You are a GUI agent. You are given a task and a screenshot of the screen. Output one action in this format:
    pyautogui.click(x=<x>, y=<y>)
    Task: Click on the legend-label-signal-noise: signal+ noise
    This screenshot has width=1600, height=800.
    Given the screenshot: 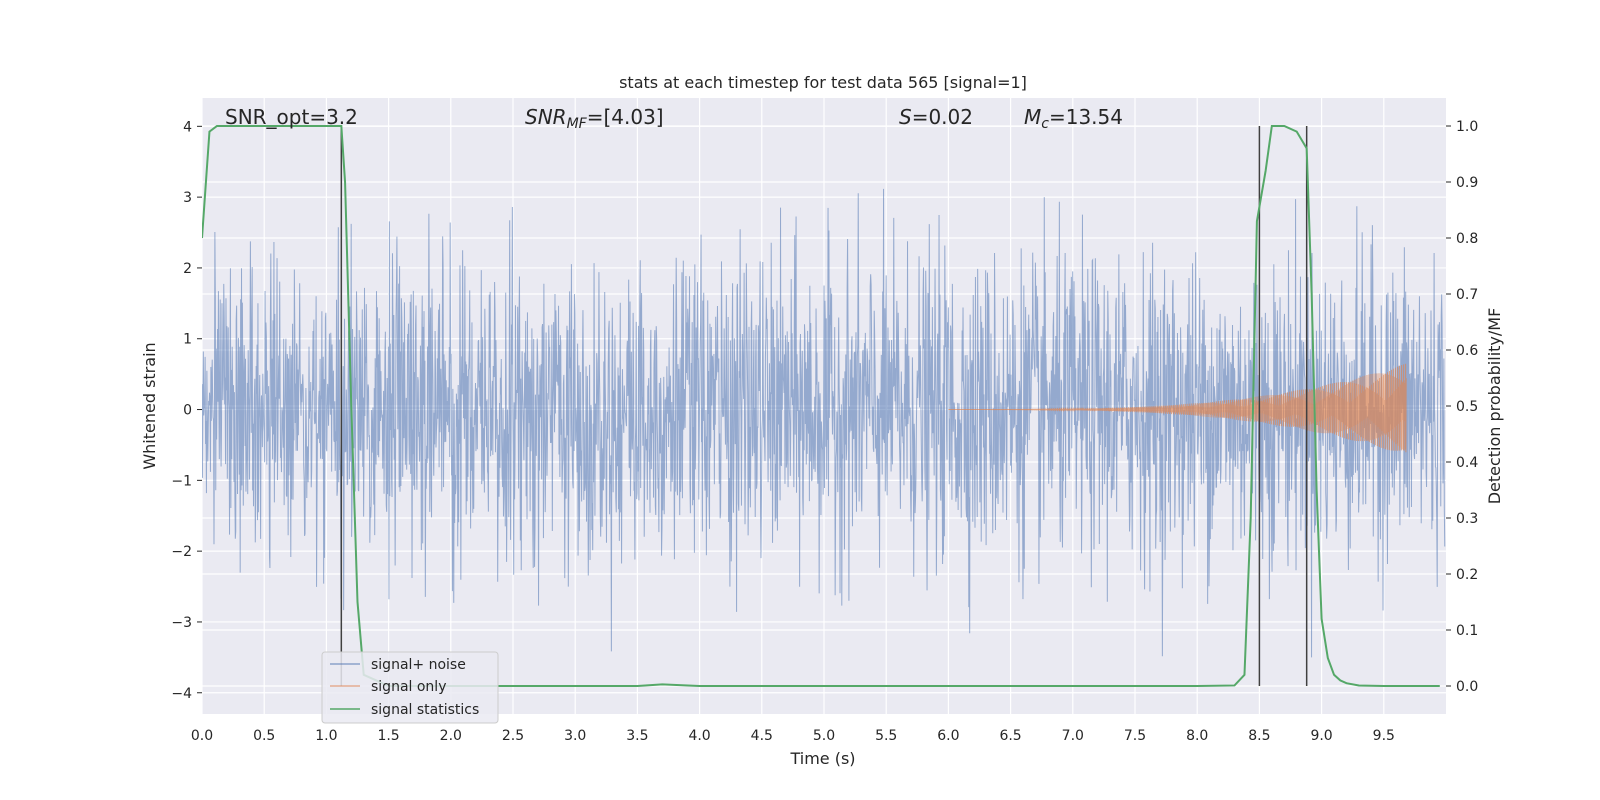 What is the action you would take?
    pyautogui.click(x=418, y=665)
    